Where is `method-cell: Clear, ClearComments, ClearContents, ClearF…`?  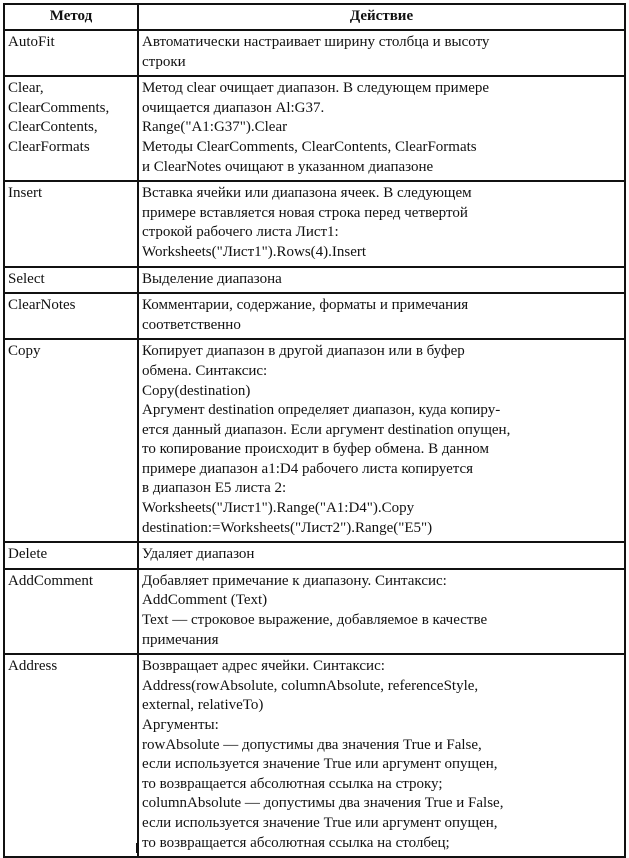 method-cell: Clear, ClearComments, ClearContents, ClearF… is located at coordinates (71, 129).